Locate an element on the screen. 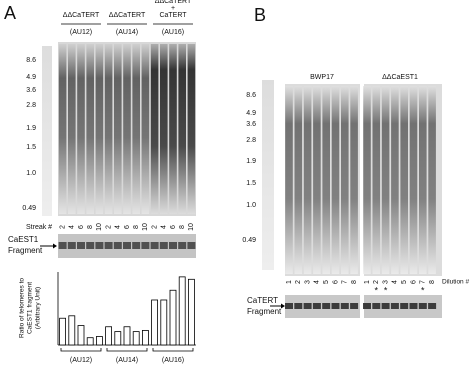 Image resolution: width=474 pixels, height=373 pixels. strain-id: (AU14) is located at coordinates (127, 32).